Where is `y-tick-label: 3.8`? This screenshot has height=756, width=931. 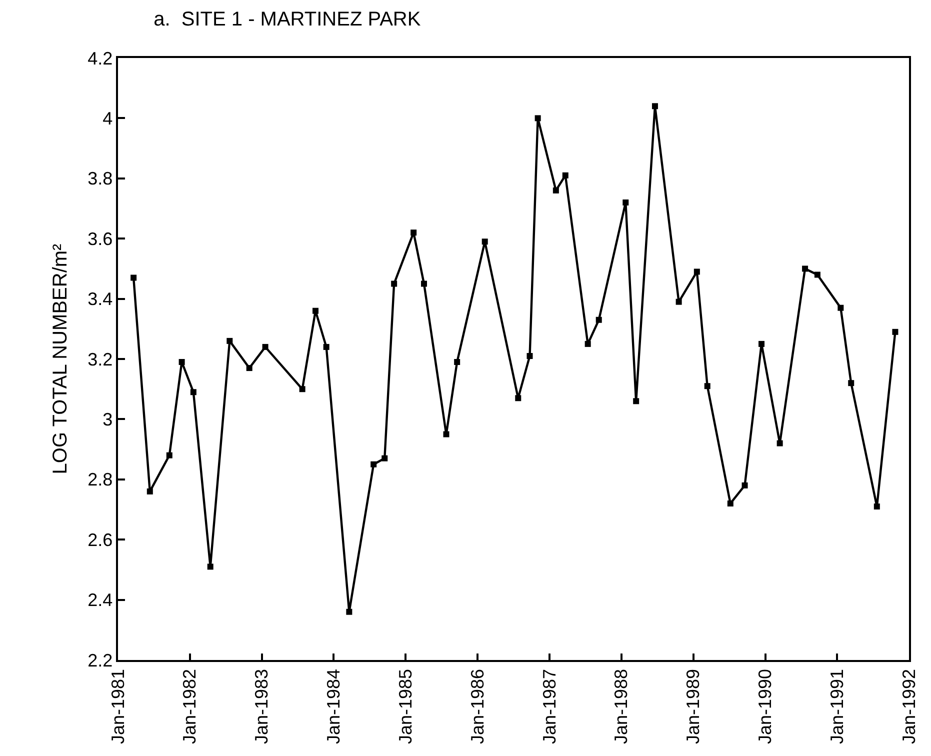
y-tick-label: 3.8 is located at coordinates (100, 178).